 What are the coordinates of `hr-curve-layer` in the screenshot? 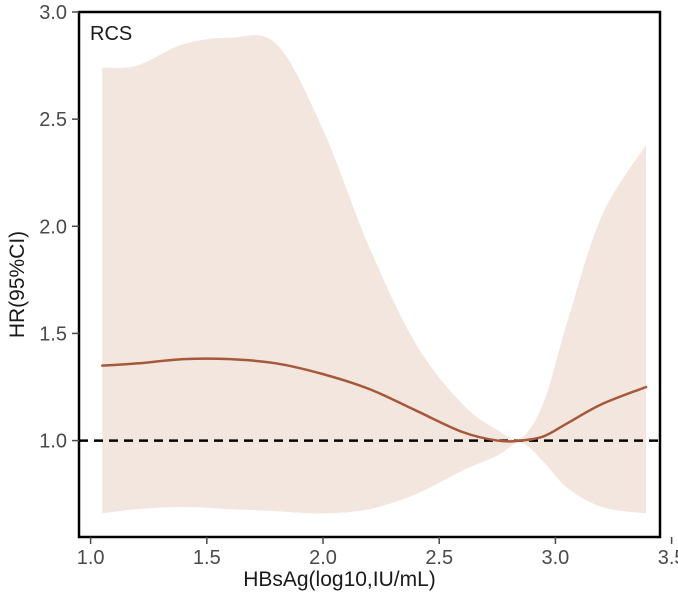 It's located at (374, 400).